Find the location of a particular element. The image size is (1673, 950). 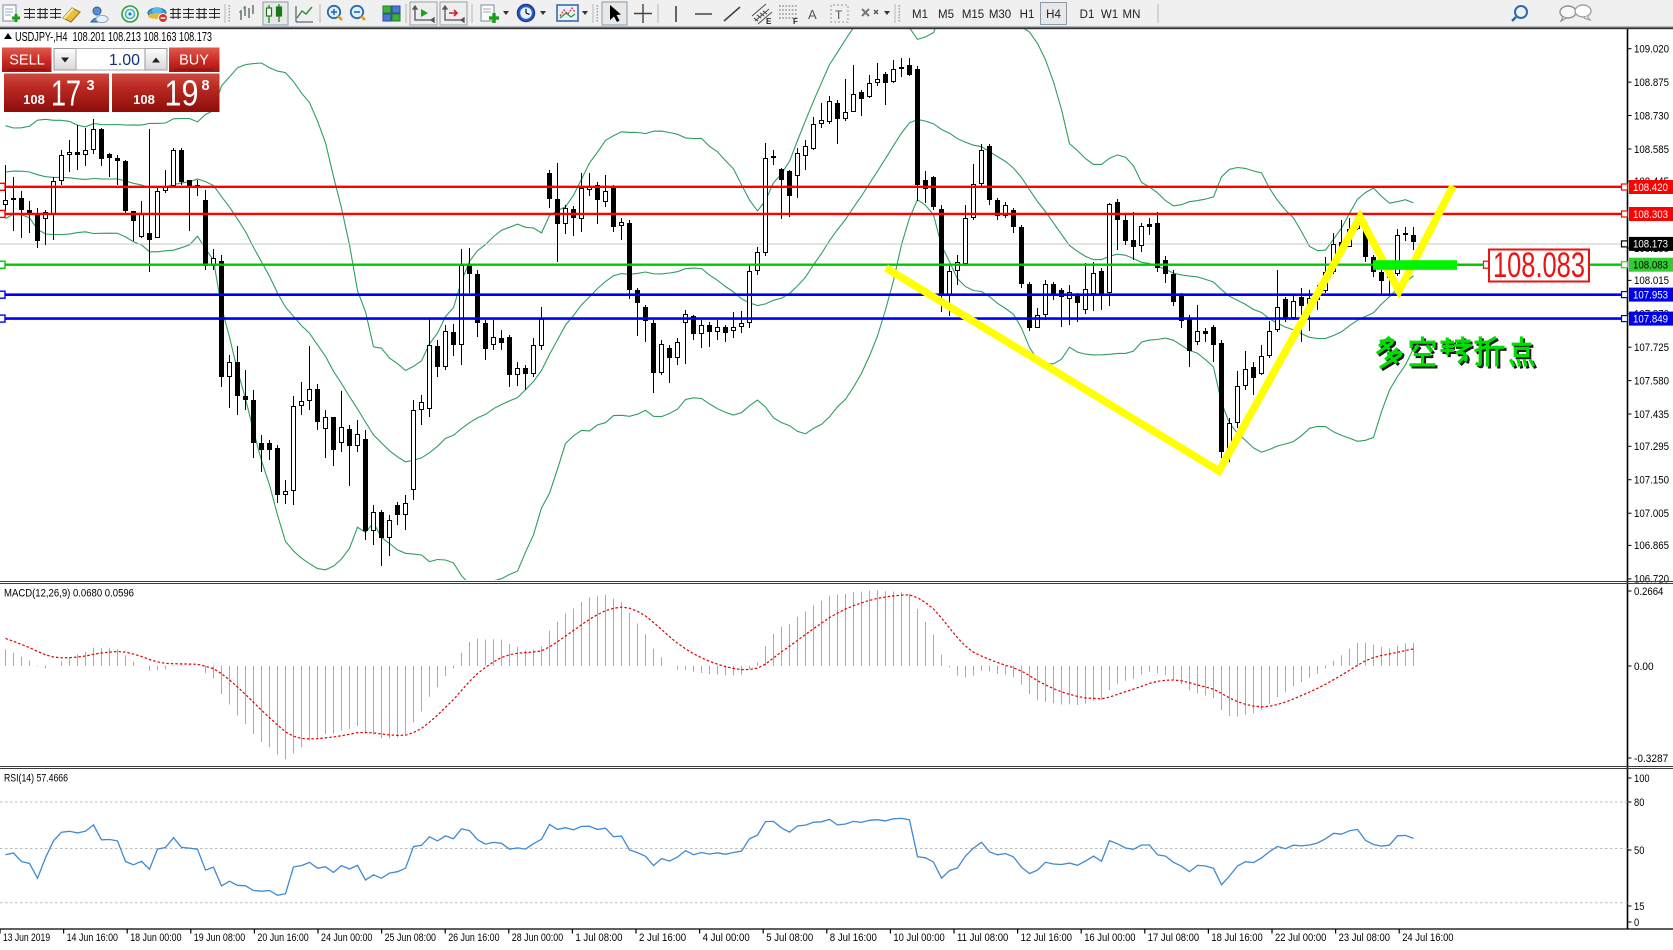

svg-text: 18 Jun 00:00 is located at coordinates (155, 938).